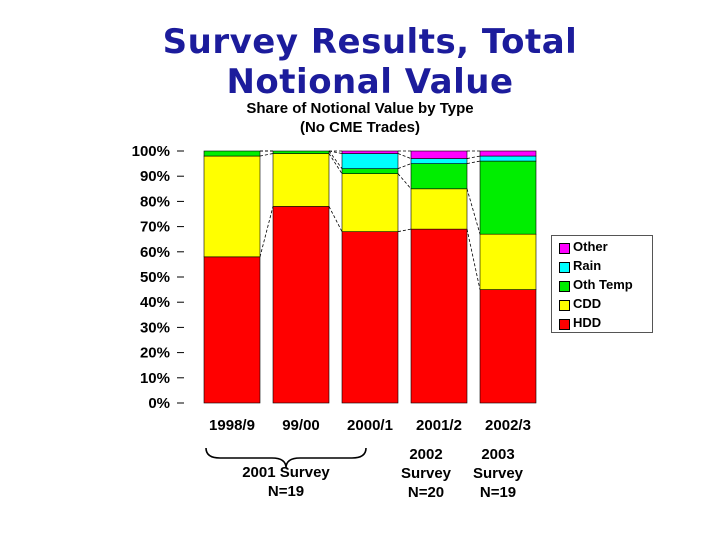 This screenshot has height=540, width=720. Describe the element at coordinates (508, 261) in the screenshot. I see `bar-2002-3-cdd` at that location.